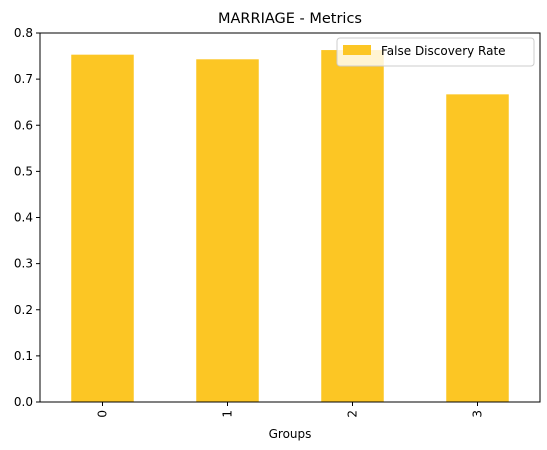 The height and width of the screenshot is (450, 547). I want to click on x-axis: 0 1 2 3, so click(290, 410).